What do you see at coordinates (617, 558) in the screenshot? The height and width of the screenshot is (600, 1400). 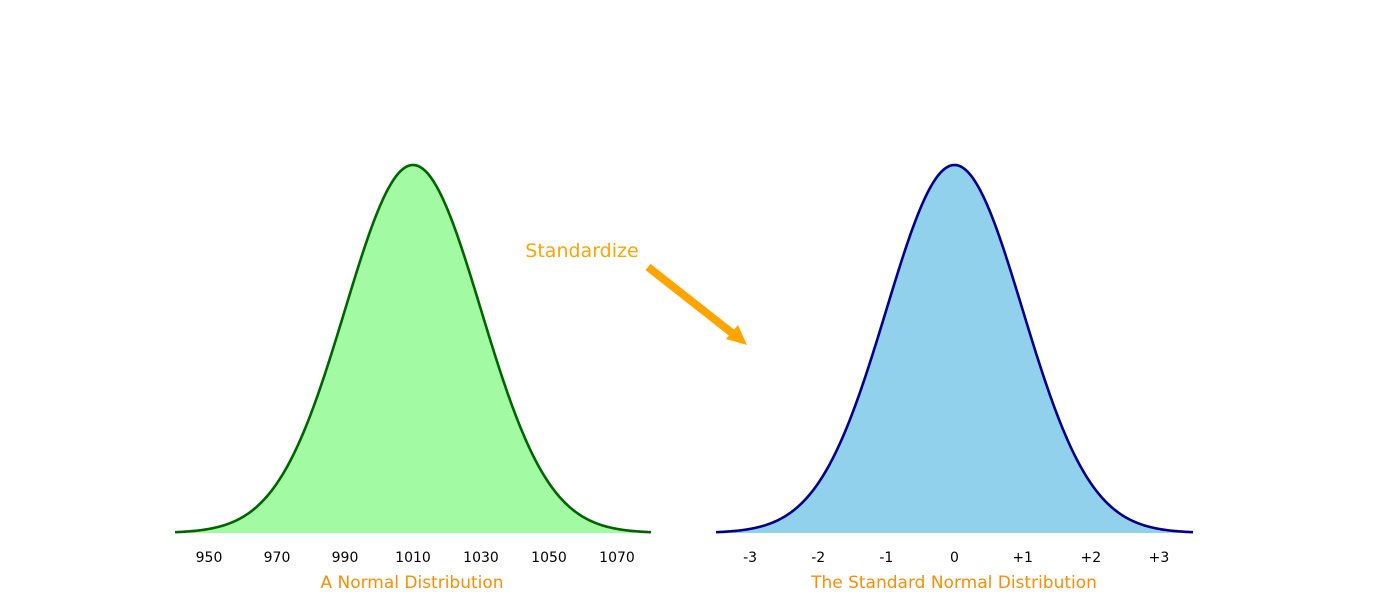 I see `tick-label: 1070` at bounding box center [617, 558].